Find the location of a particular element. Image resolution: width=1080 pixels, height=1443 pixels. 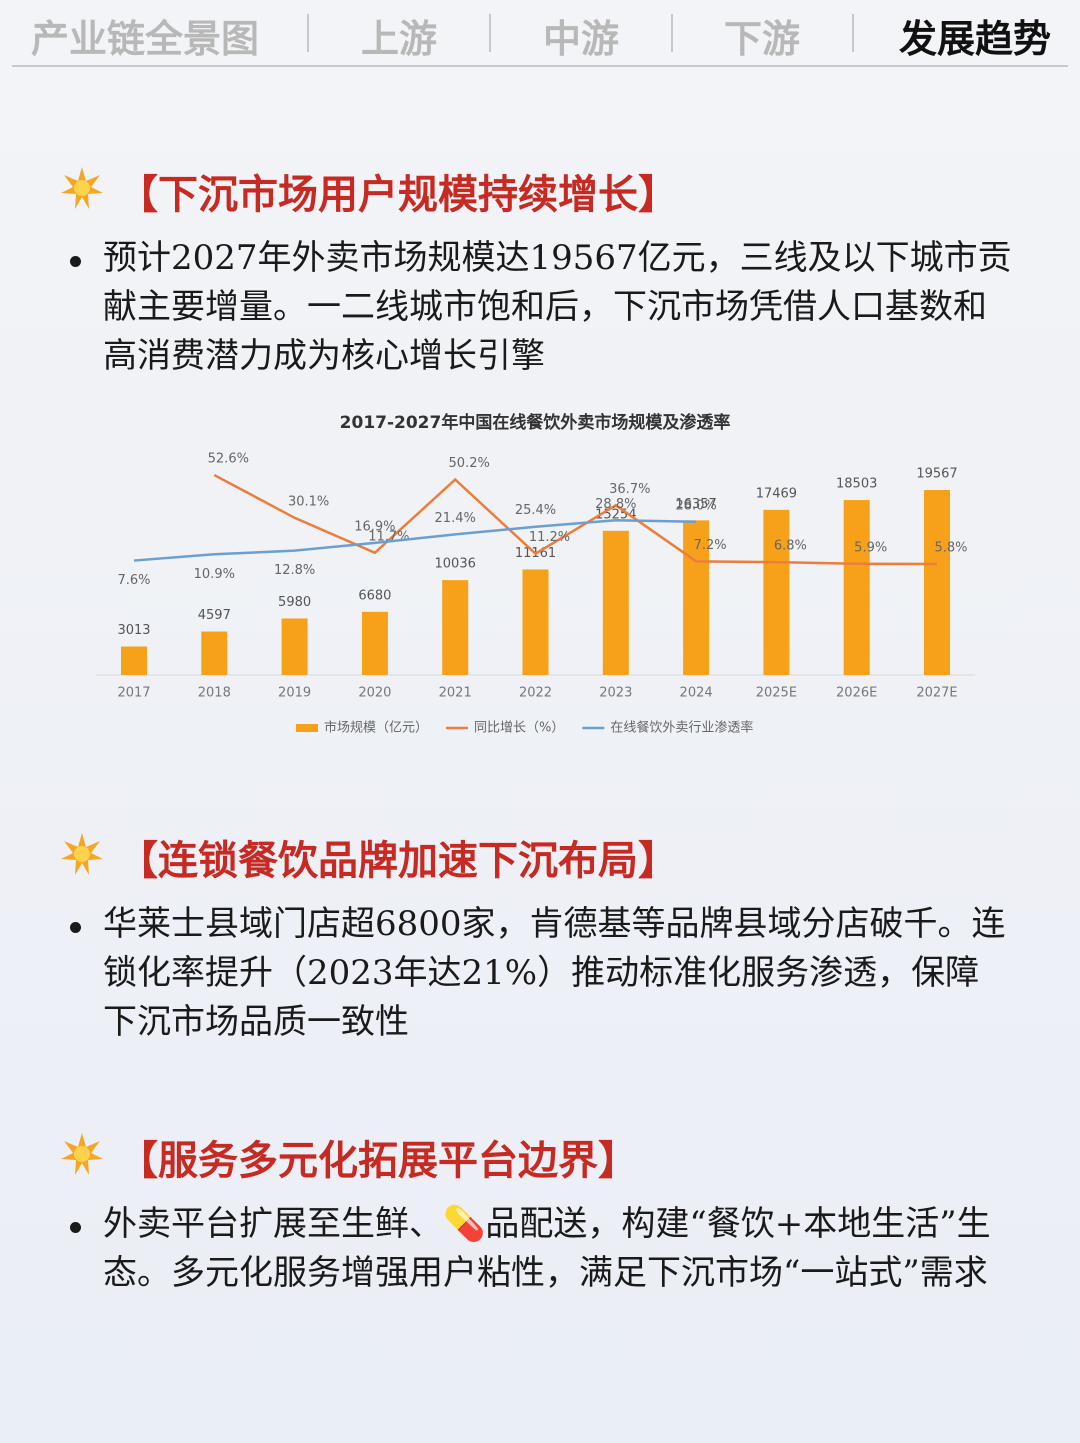

tab: 产业链全景图 is located at coordinates (145, 38).